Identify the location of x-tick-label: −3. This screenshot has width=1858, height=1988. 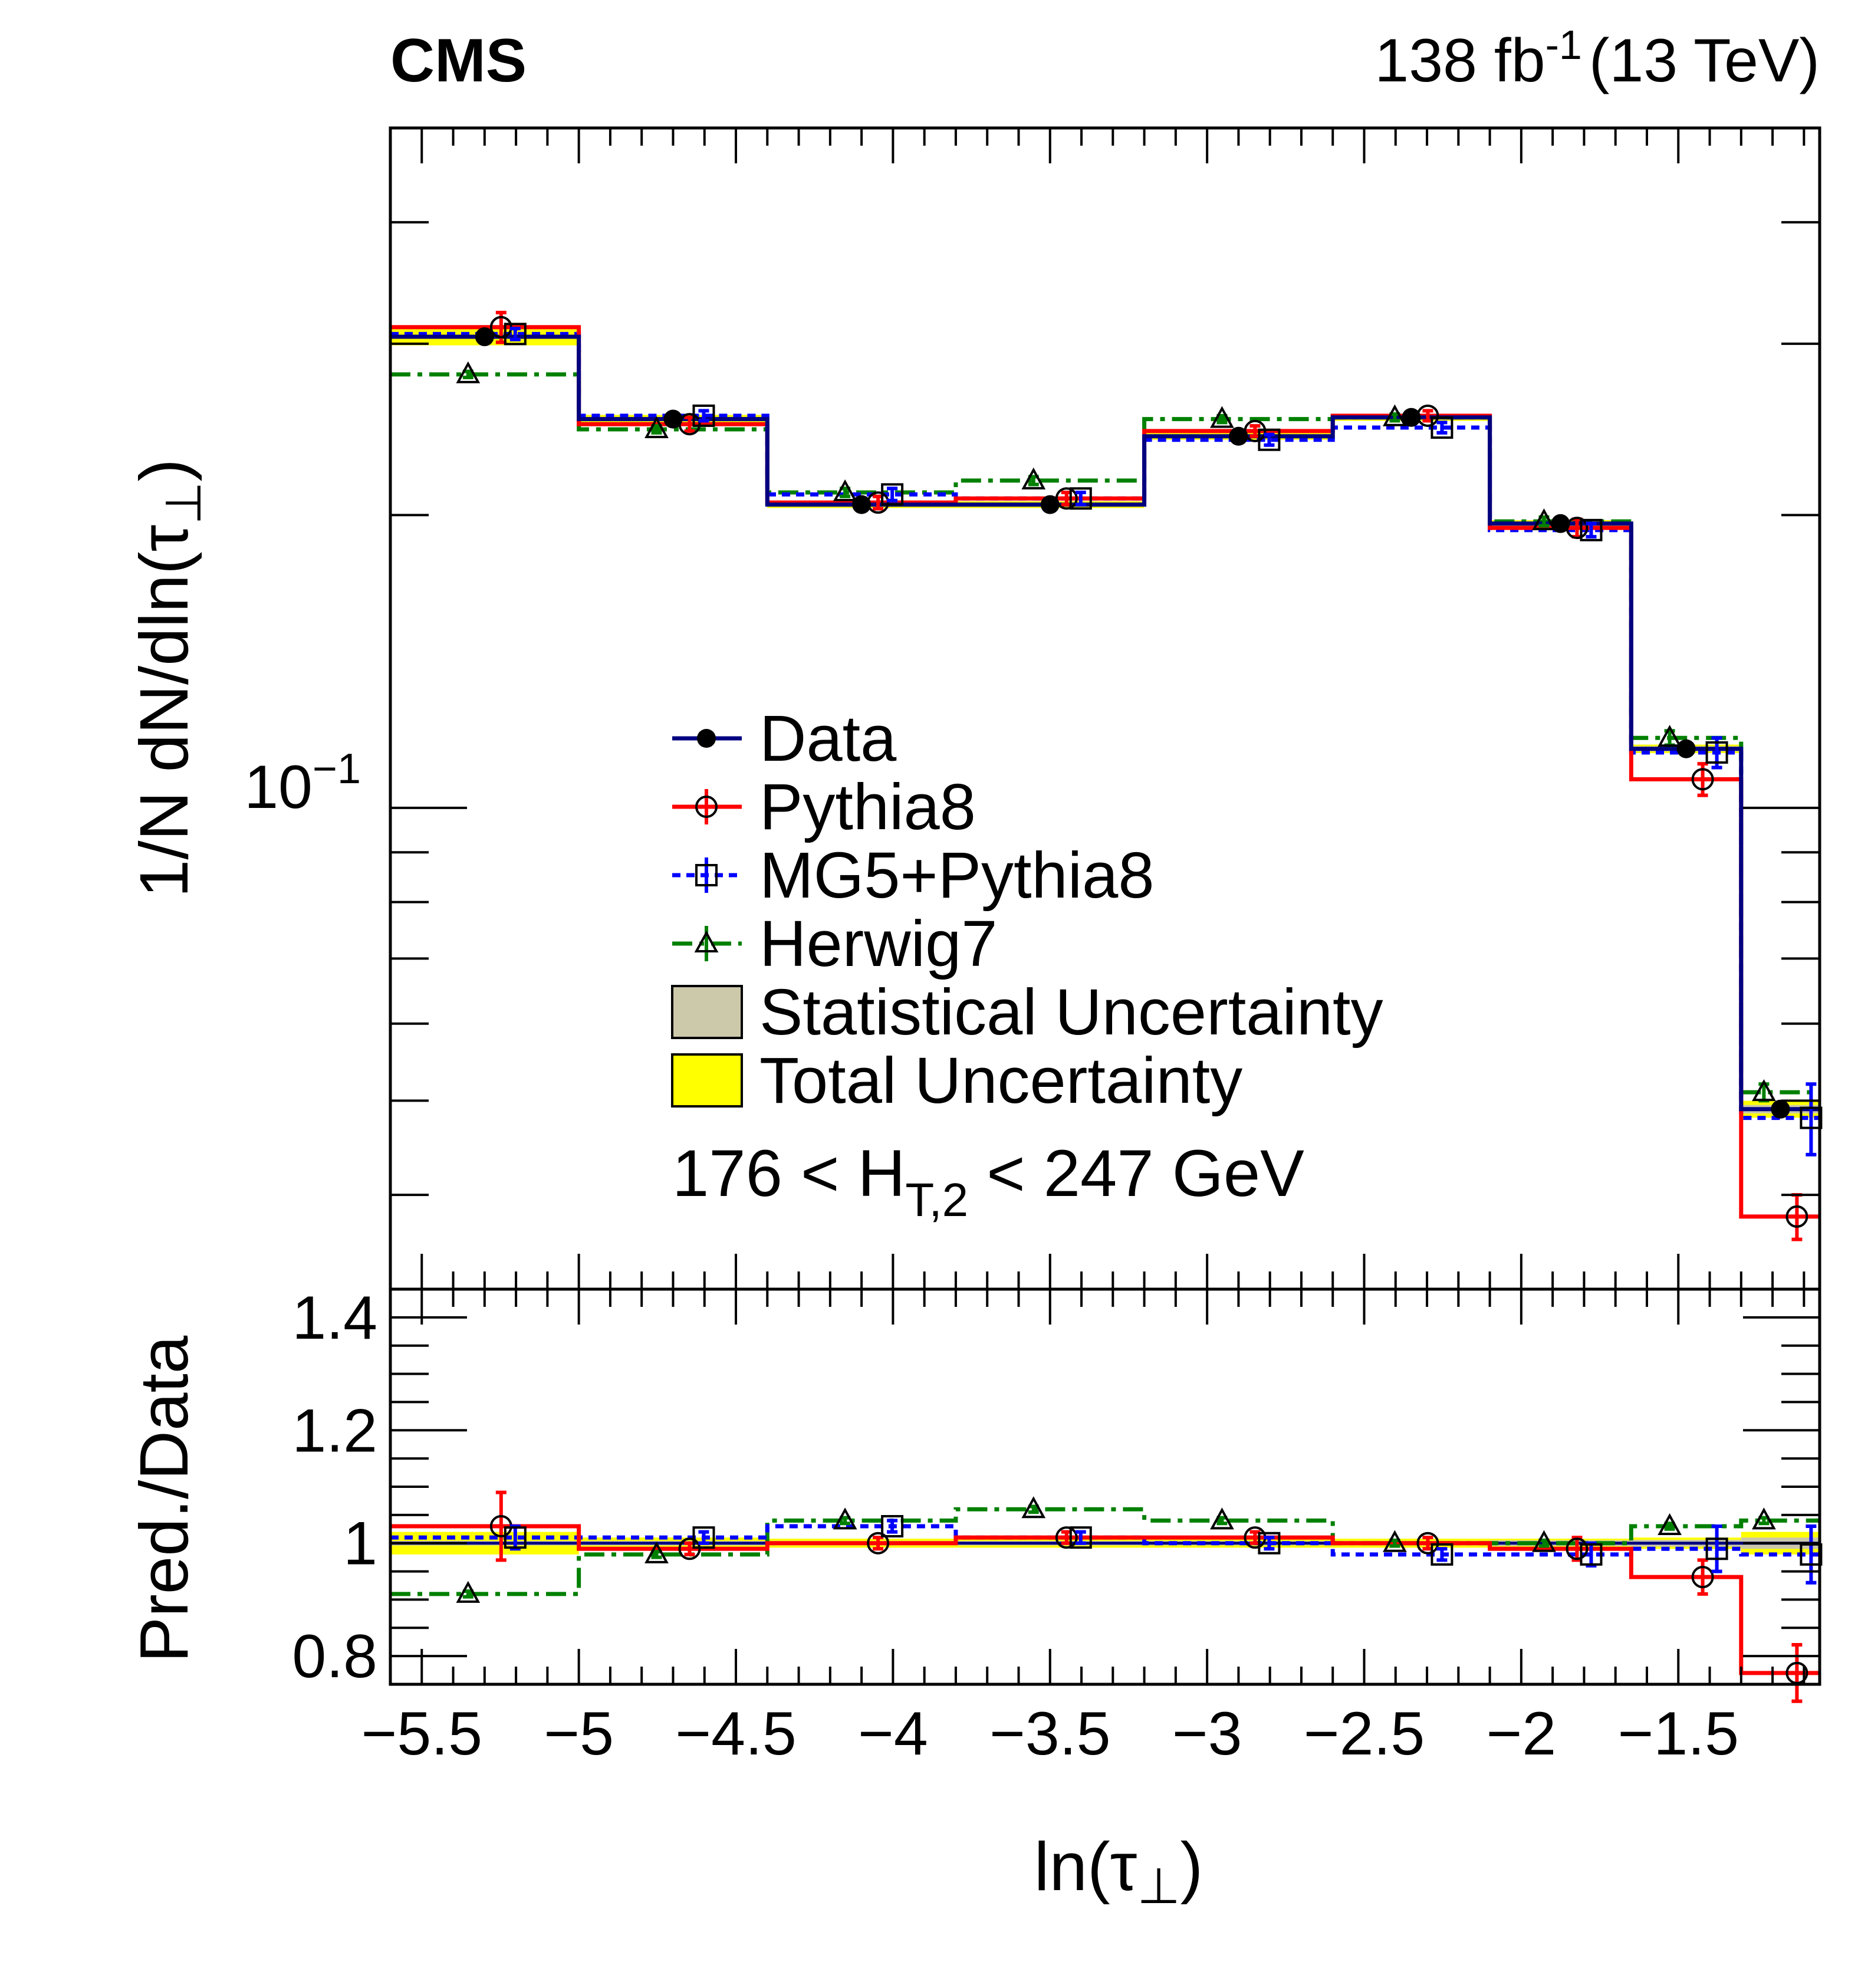
(1207, 1734).